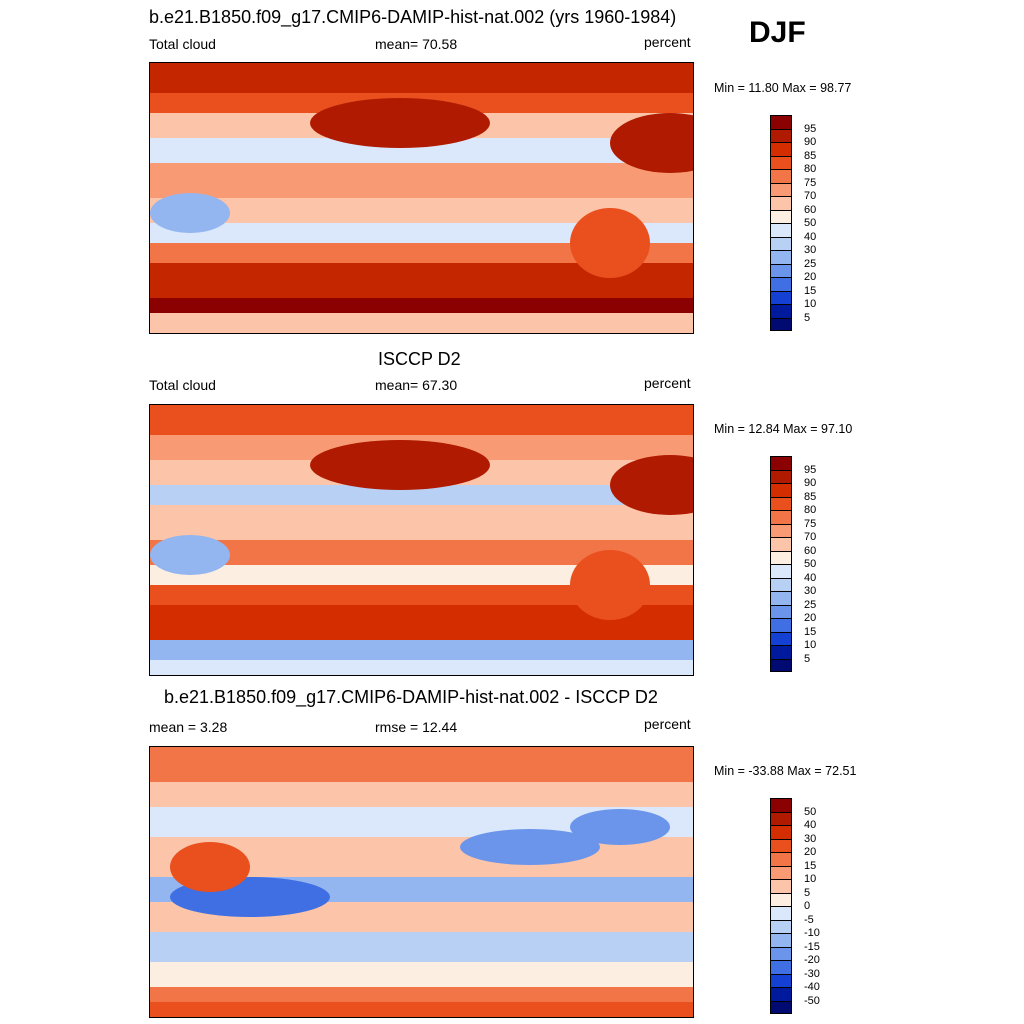  I want to click on colorbar-level-label: -30, so click(812, 973).